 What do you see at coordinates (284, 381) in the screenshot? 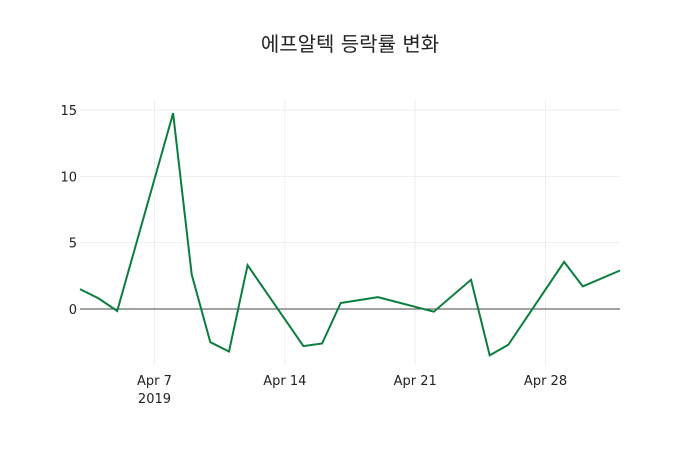
I see `x-tick-label: Apr 14` at bounding box center [284, 381].